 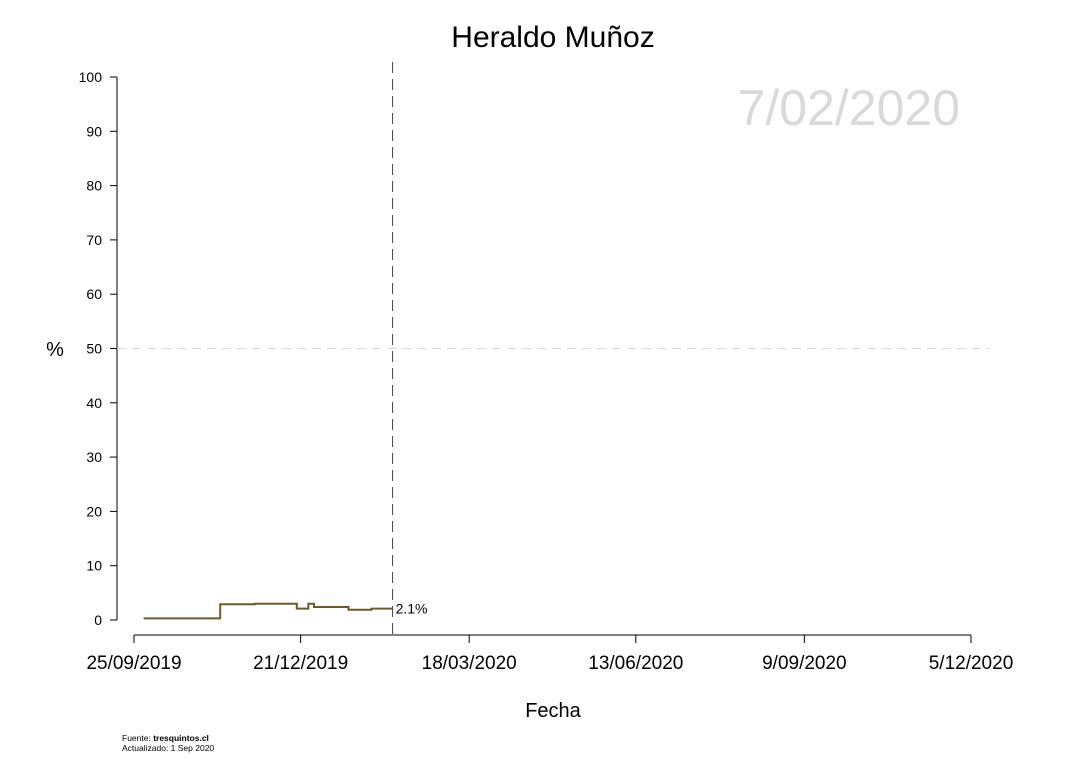 I want to click on source-line: Fuente: tresquintos.cl, so click(x=168, y=738).